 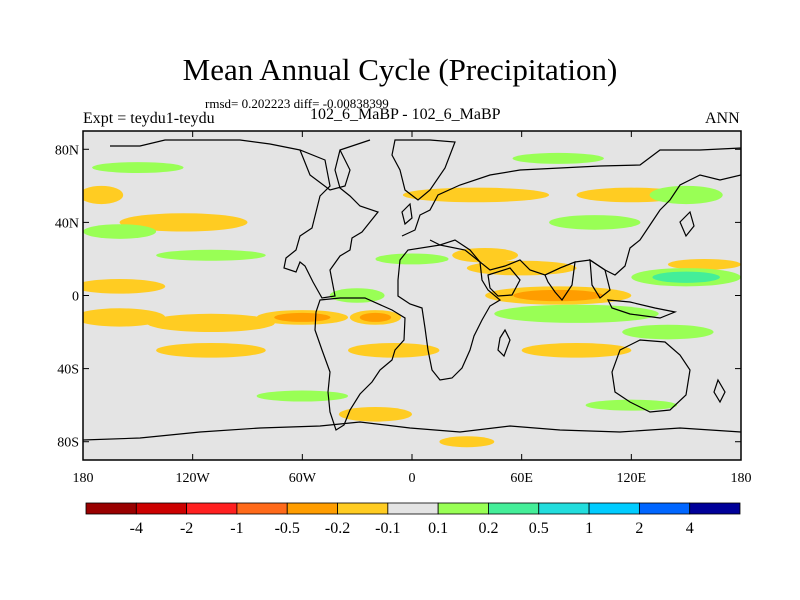 What do you see at coordinates (560, 281) in the screenshot?
I see `coastline-india` at bounding box center [560, 281].